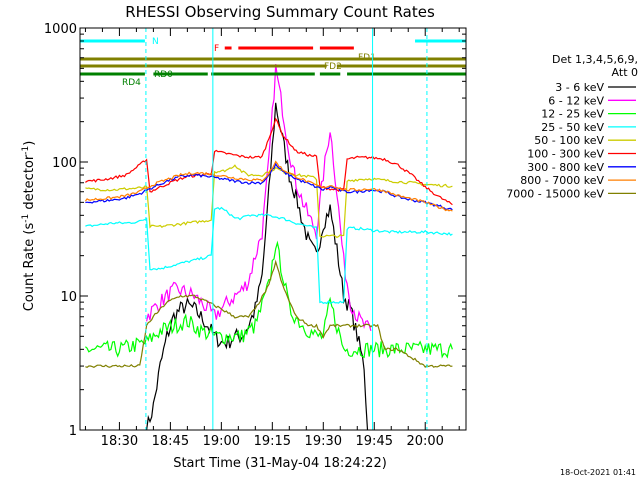 The image size is (640, 480). What do you see at coordinates (273, 62) in the screenshot?
I see `flag-bars-group: N F FD1 FD2 RD0 RD4` at bounding box center [273, 62].